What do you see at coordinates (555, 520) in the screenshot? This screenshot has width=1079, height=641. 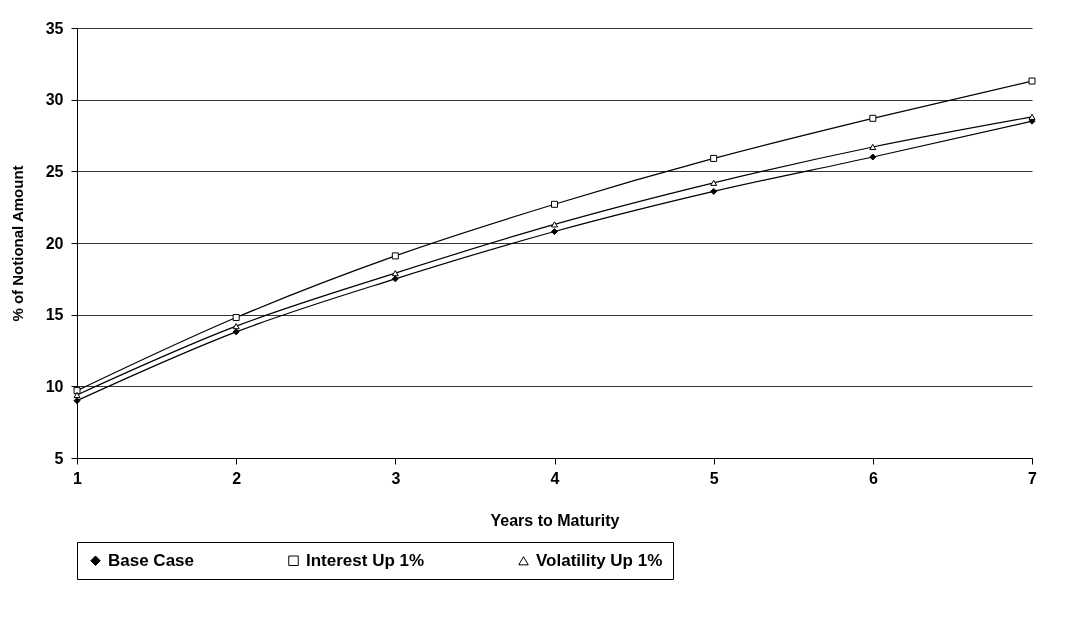 I see `x-axis-title: Years to Maturity` at bounding box center [555, 520].